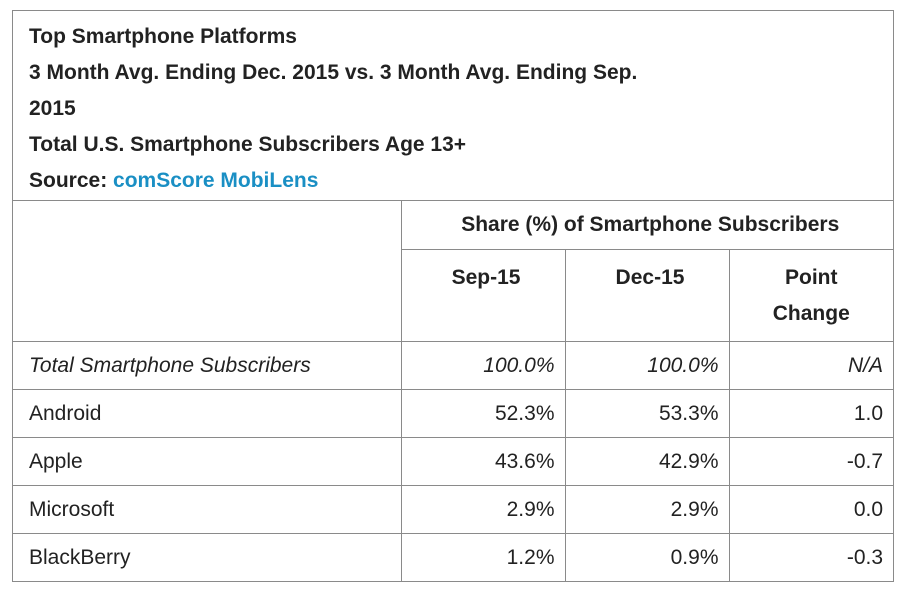  Describe the element at coordinates (811, 413) in the screenshot. I see `cell: 1.0` at that location.